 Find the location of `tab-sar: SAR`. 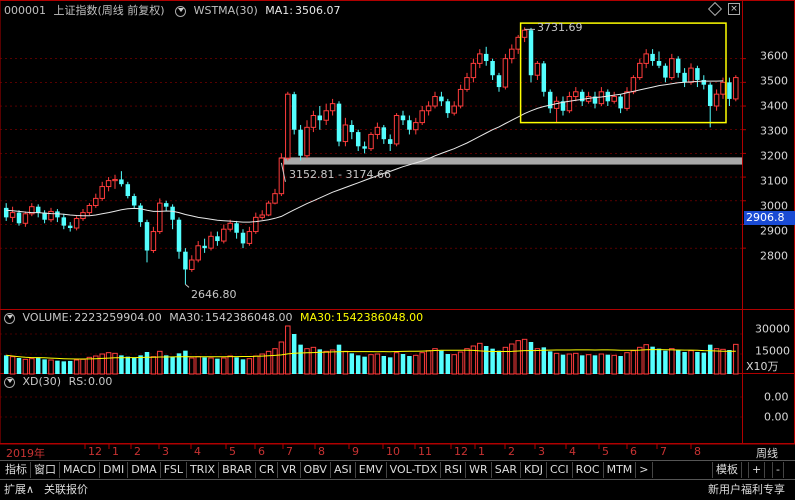

tab-sar: SAR is located at coordinates (507, 470).